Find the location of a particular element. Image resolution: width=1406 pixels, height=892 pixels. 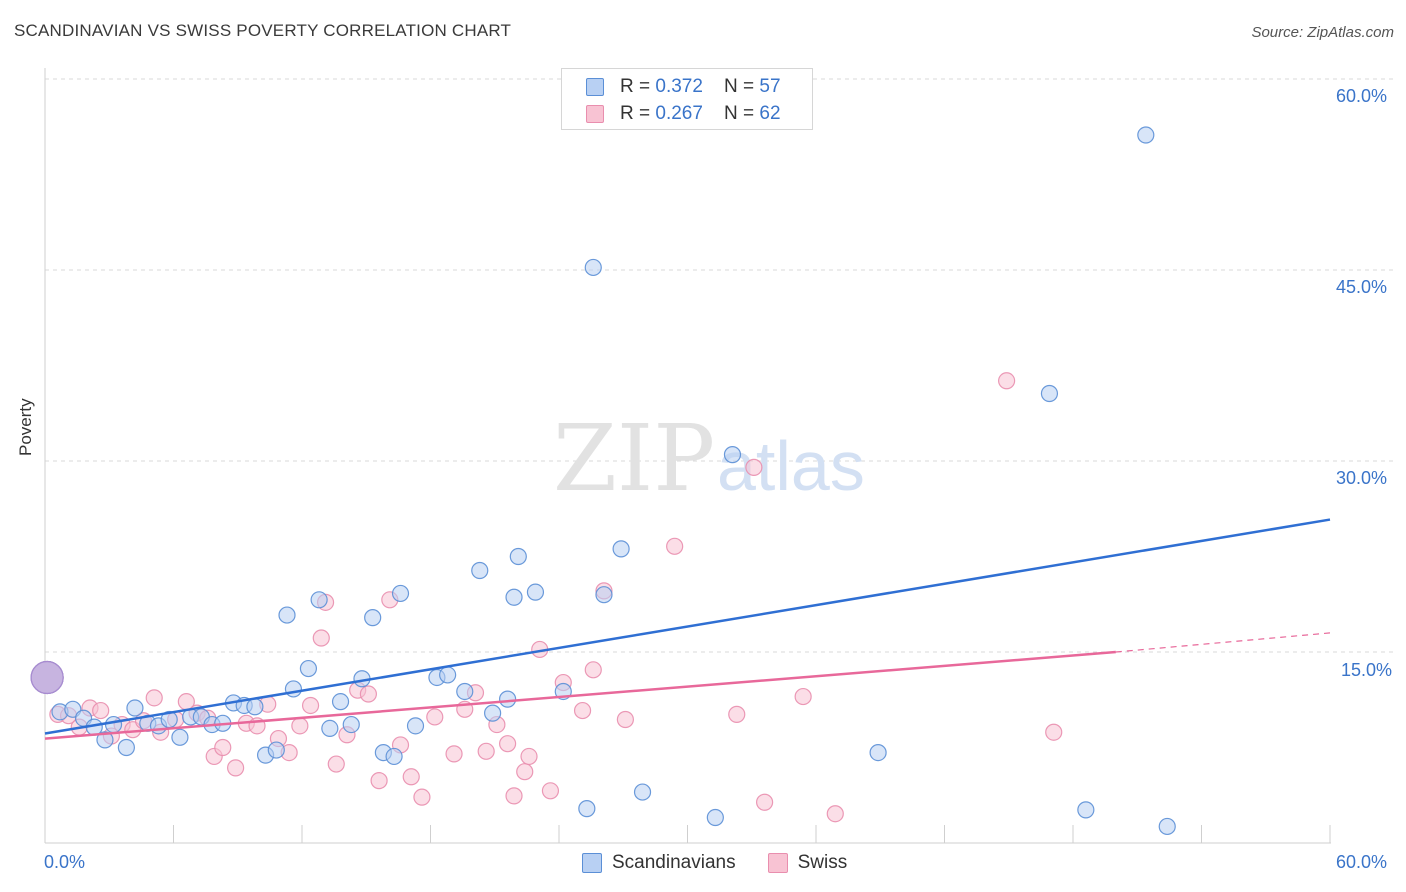

swiss-trend-line is located at coordinates (580, 695).